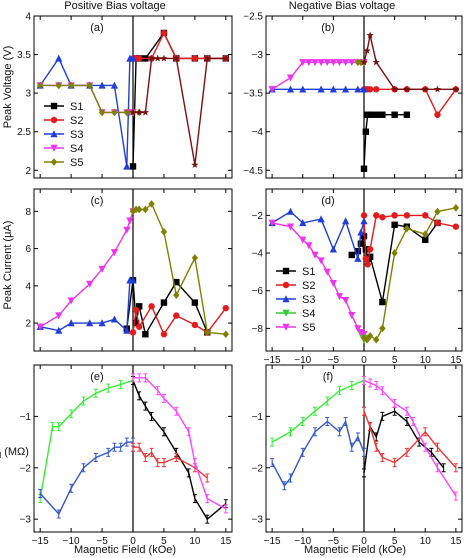  I want to click on y-tick-label: −8, so click(258, 329).